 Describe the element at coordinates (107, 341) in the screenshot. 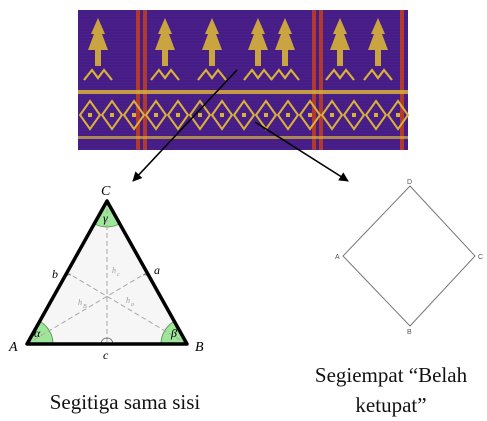

I see `right-angle-mark-c` at that location.